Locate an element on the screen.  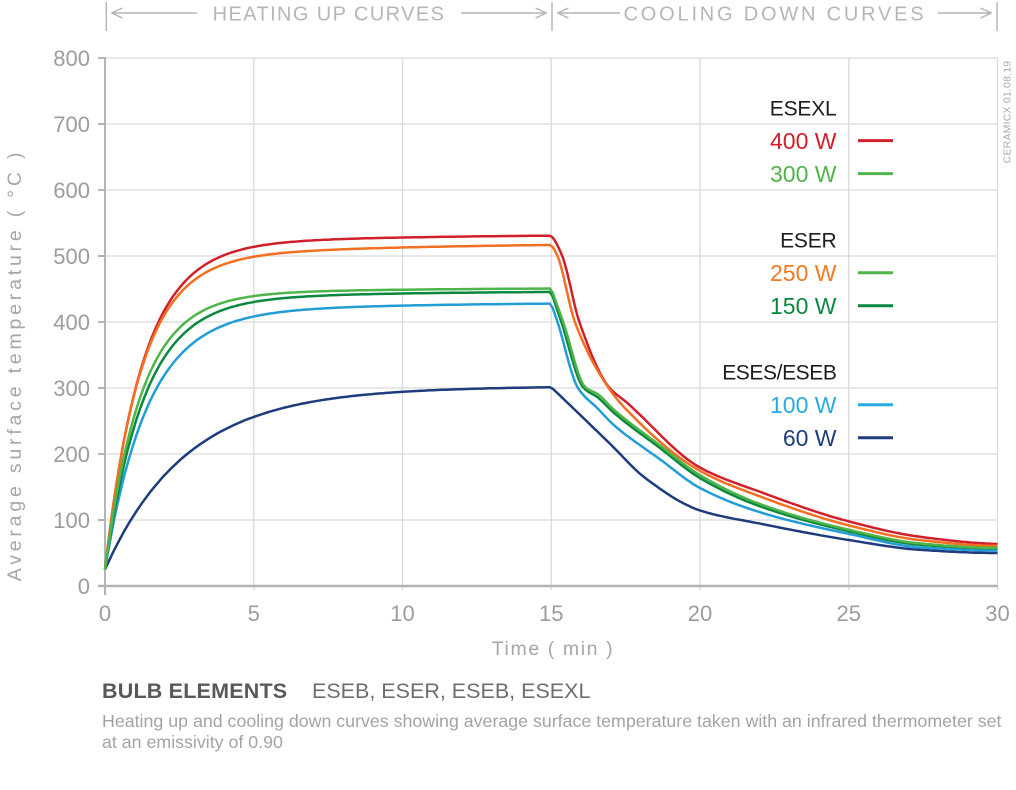
svg-text: HEATING UP CURVES is located at coordinates (329, 15).